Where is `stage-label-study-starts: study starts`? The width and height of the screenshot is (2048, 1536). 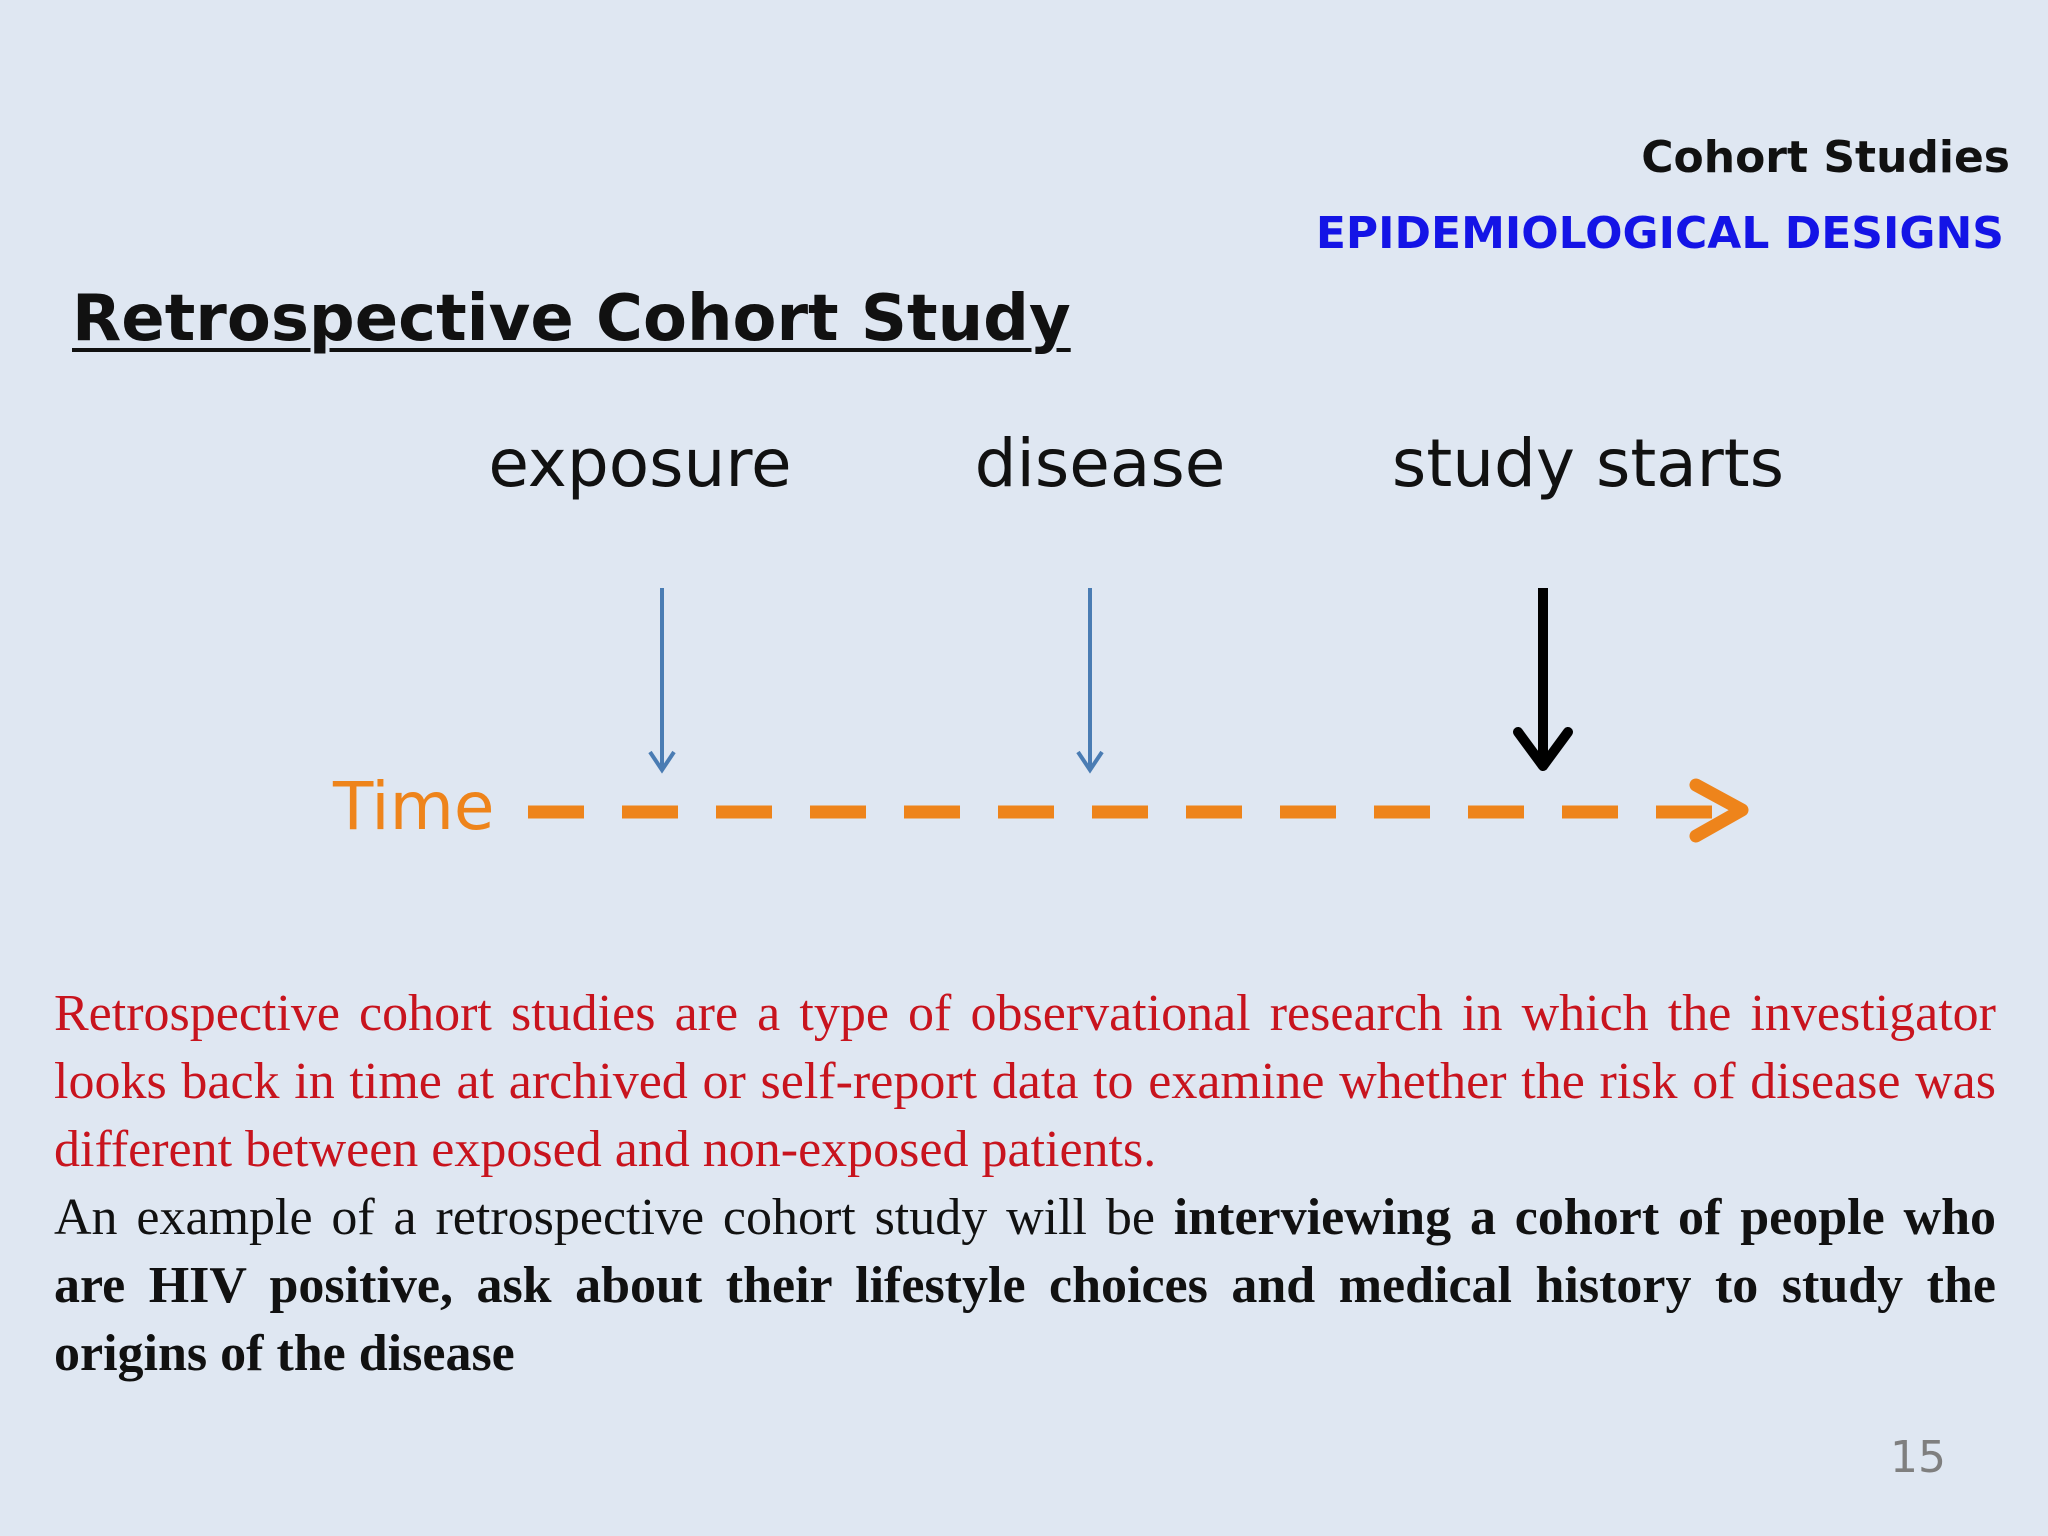 stage-label-study-starts: study starts is located at coordinates (1588, 463).